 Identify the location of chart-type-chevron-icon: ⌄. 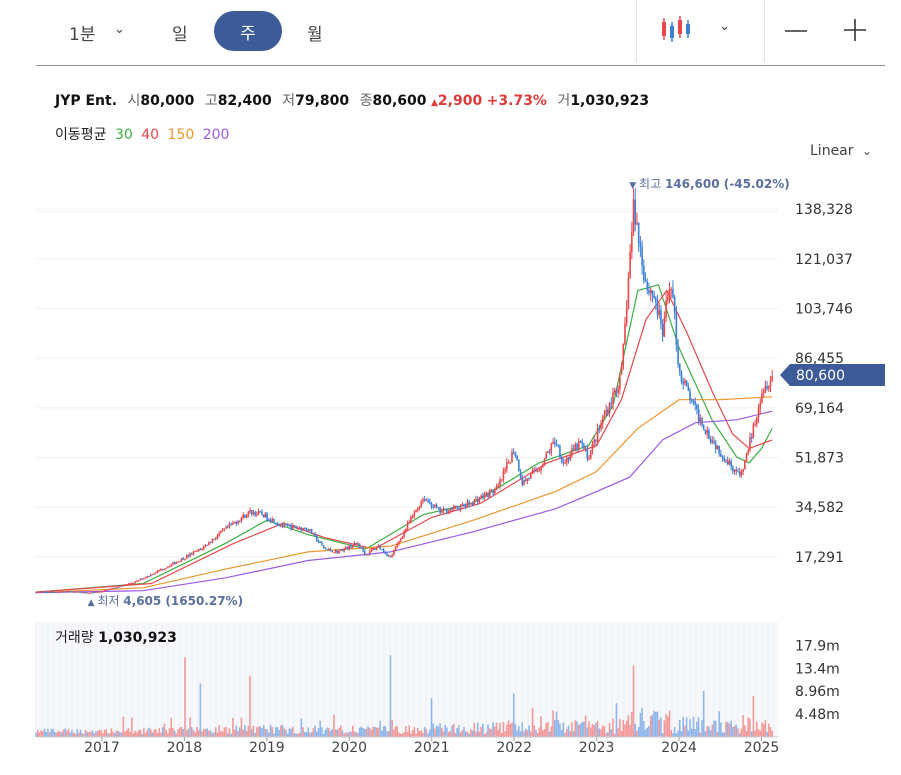
(724, 26).